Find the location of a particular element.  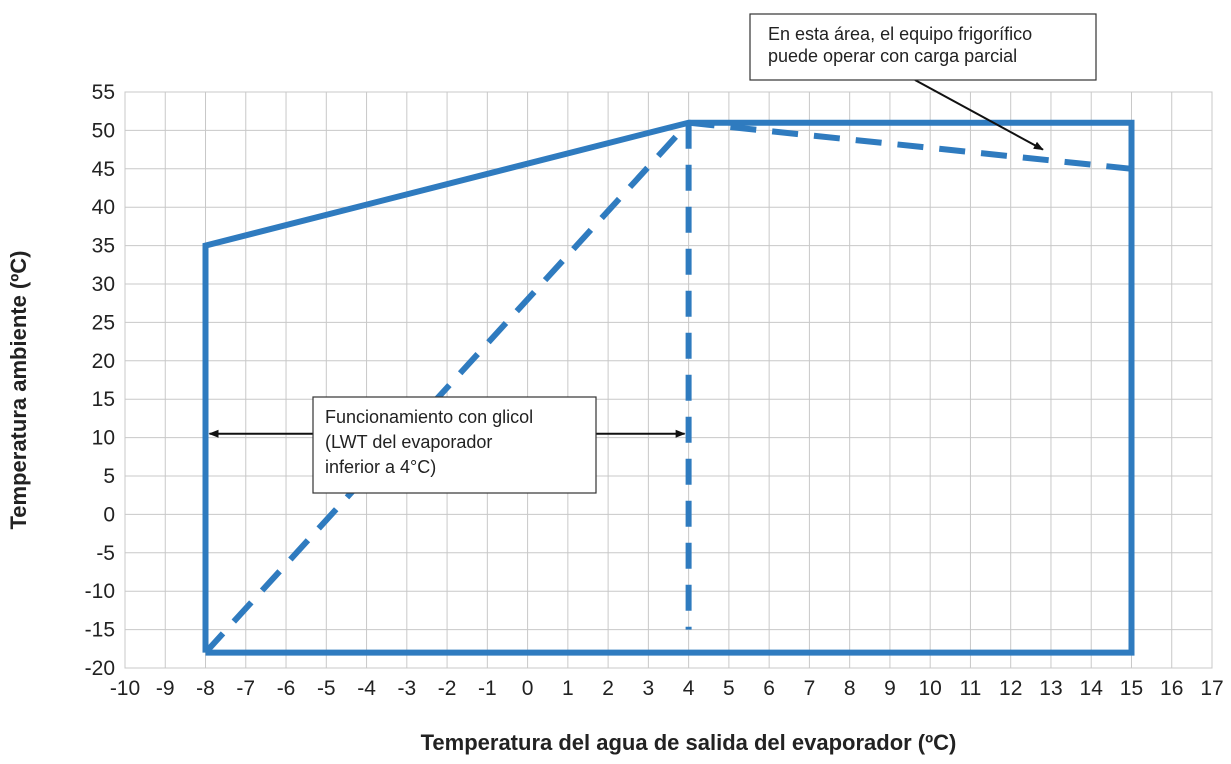

partial-load-annotation-box is located at coordinates (923, 47).